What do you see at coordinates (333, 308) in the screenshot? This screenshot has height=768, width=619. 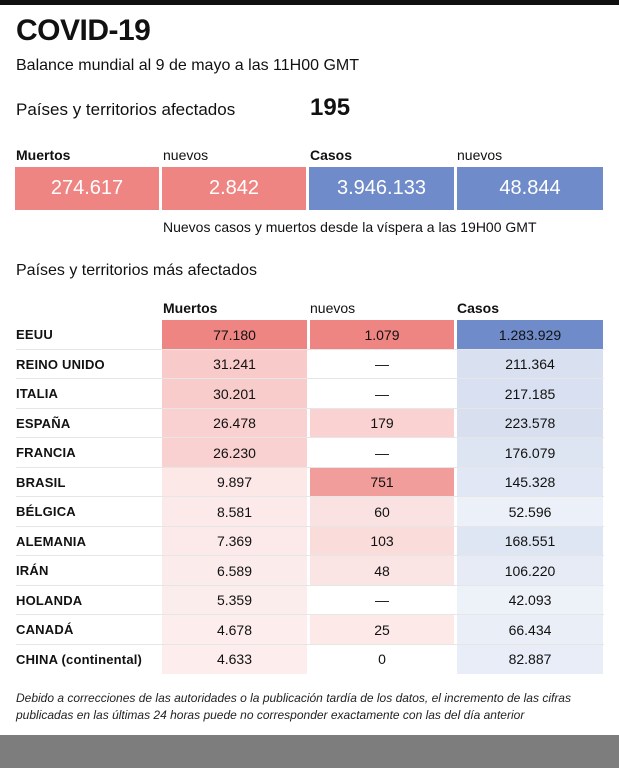 I see `col-header-new: nuevos` at bounding box center [333, 308].